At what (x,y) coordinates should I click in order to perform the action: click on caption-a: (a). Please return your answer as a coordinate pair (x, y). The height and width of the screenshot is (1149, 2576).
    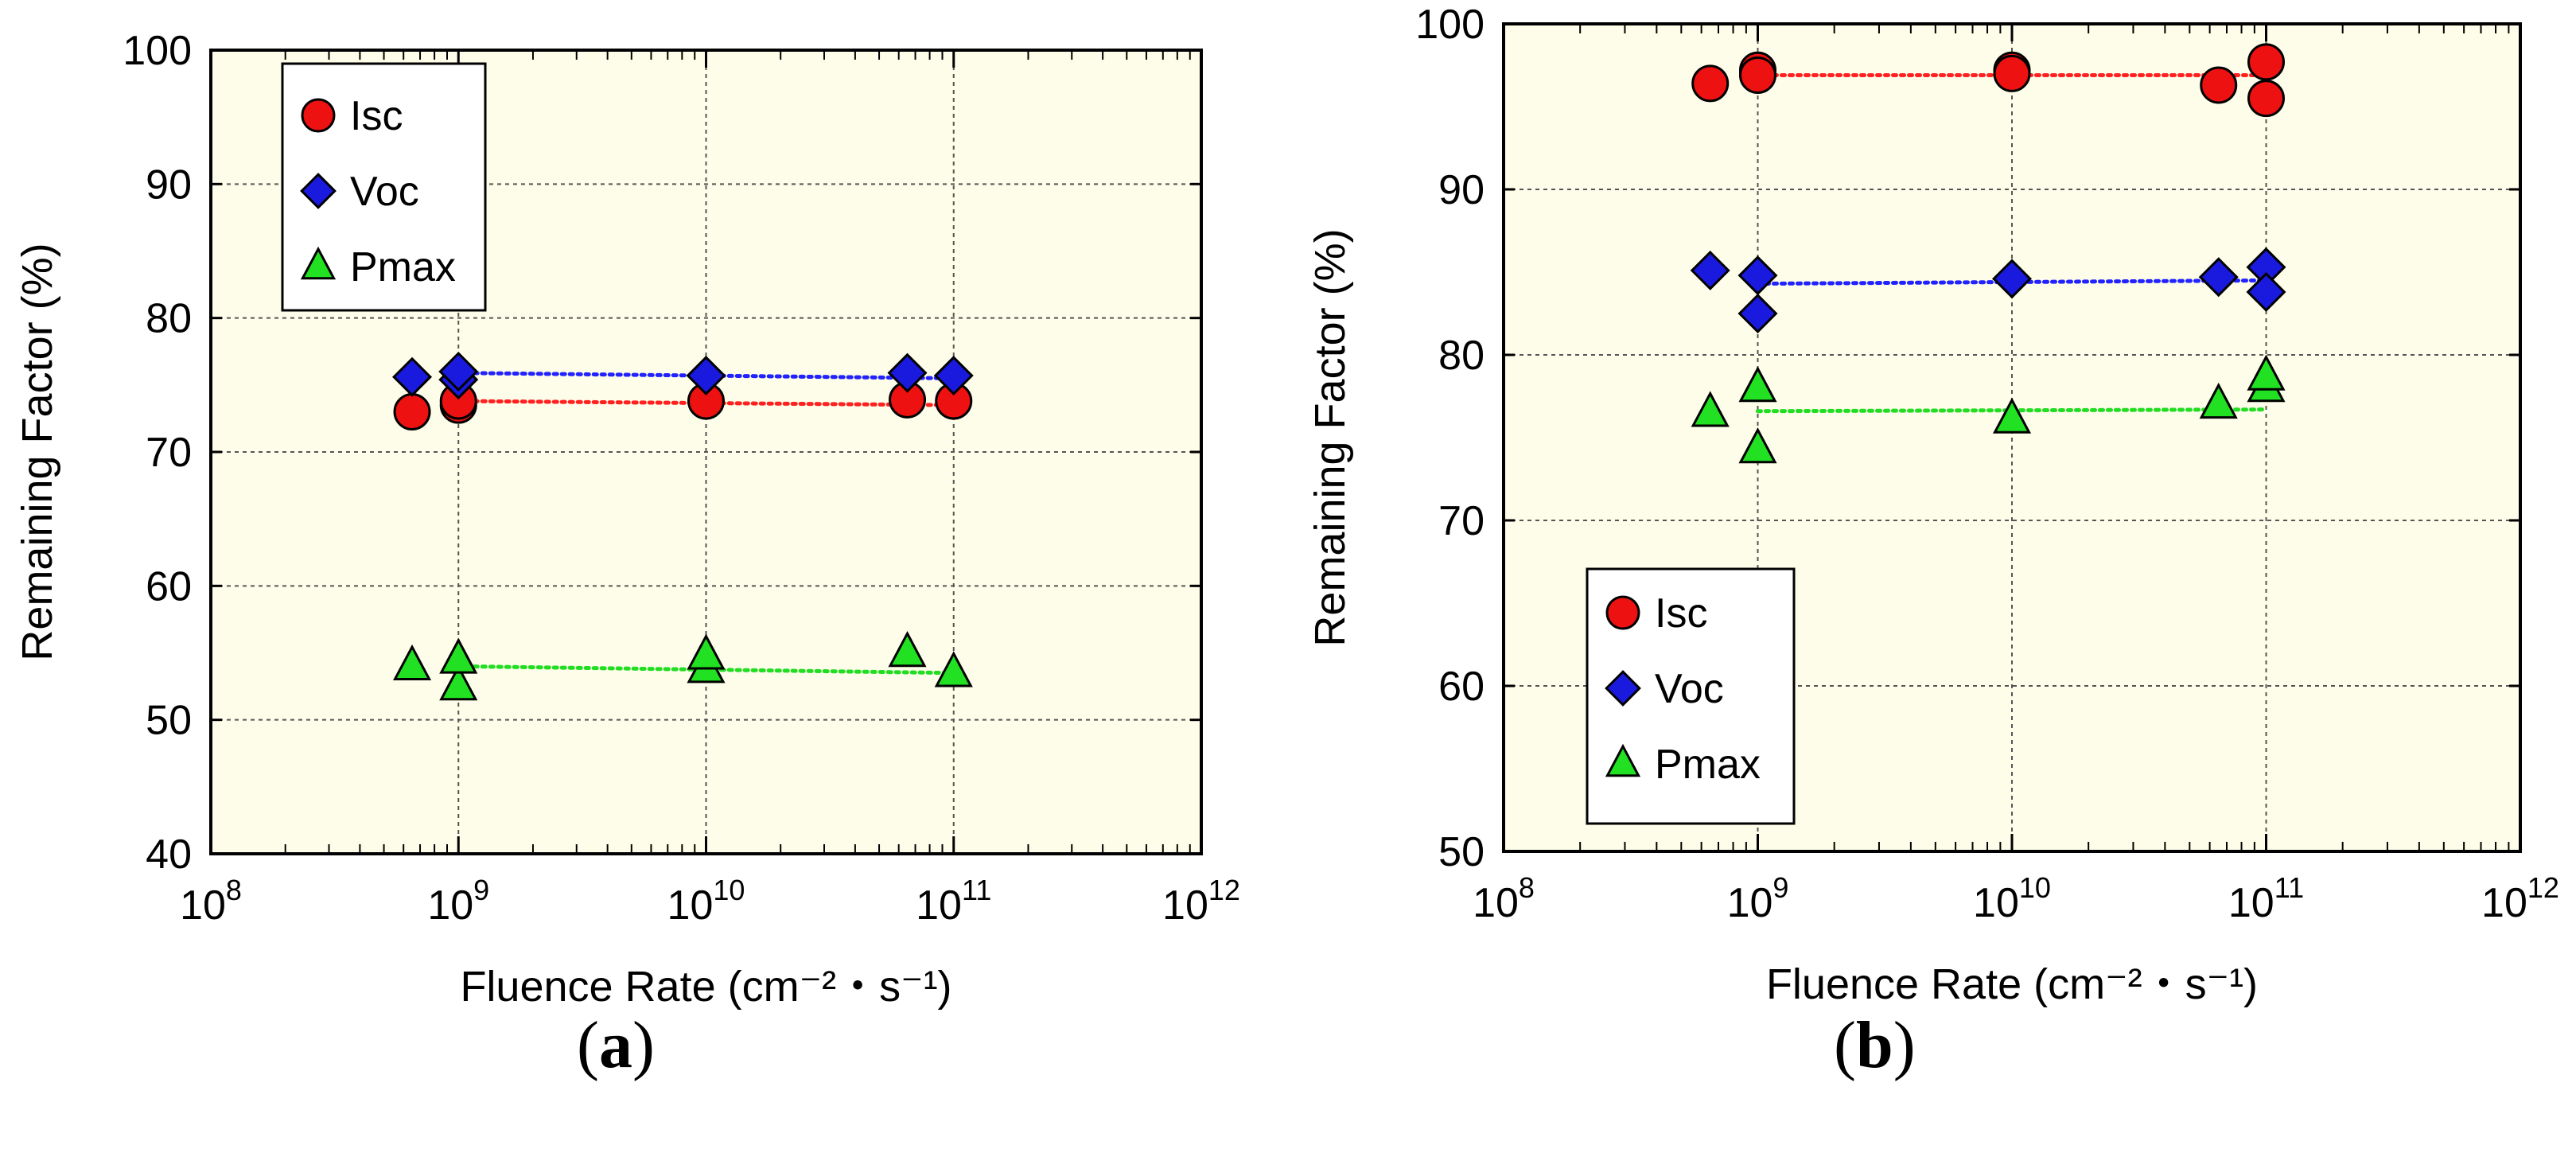
    Looking at the image, I should click on (616, 1045).